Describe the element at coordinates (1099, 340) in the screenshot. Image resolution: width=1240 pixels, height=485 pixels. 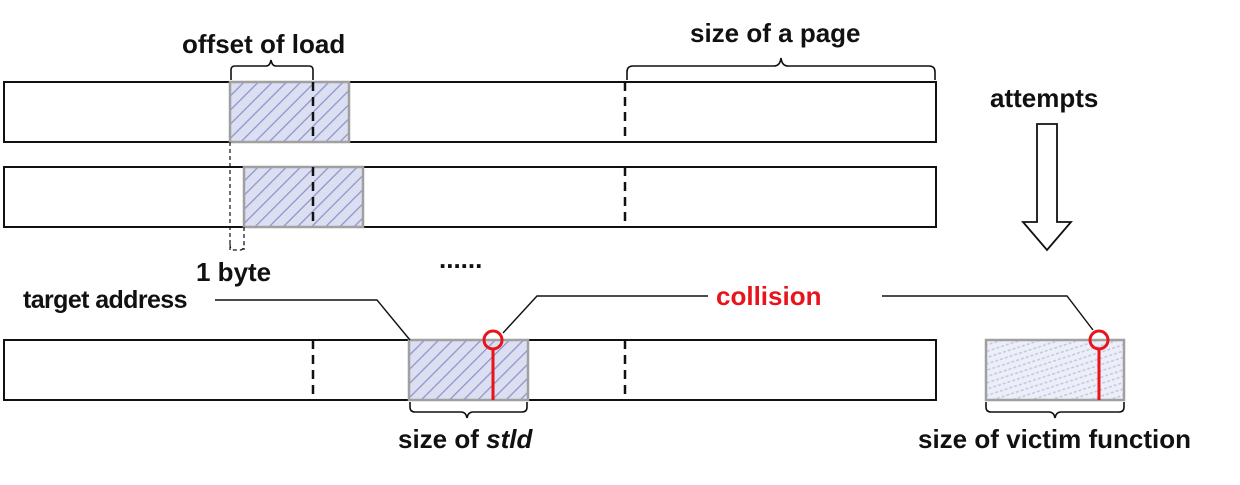
I see `collision-circle-victim` at that location.